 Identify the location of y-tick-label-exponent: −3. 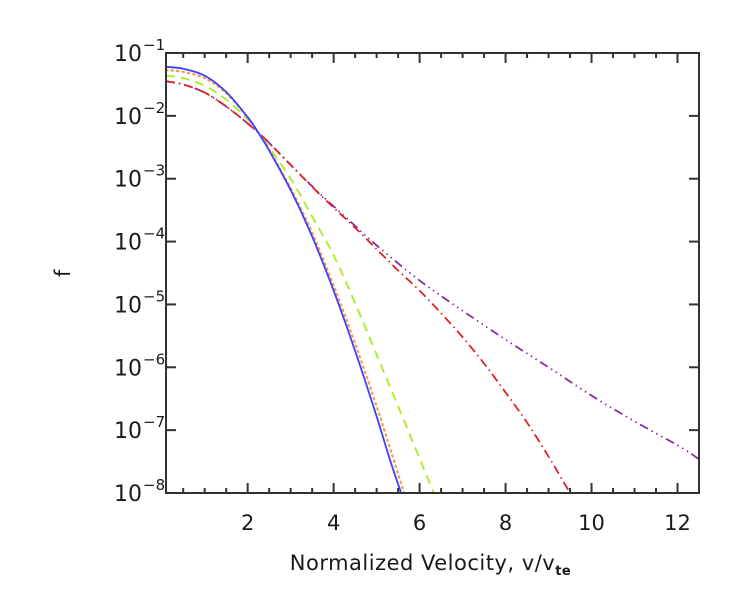
(154, 171).